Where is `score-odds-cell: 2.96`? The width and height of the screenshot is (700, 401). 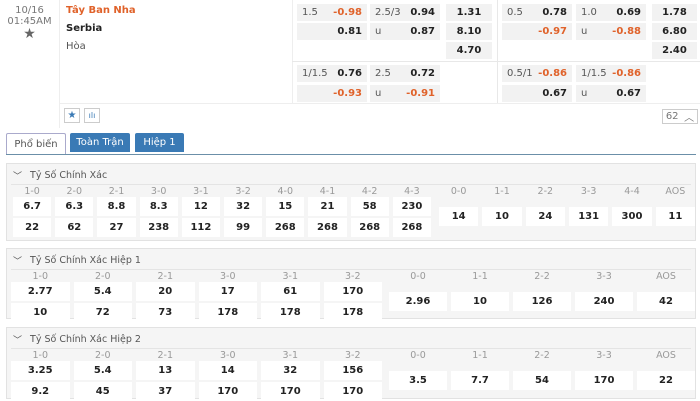
score-odds-cell: 2.96 is located at coordinates (418, 301).